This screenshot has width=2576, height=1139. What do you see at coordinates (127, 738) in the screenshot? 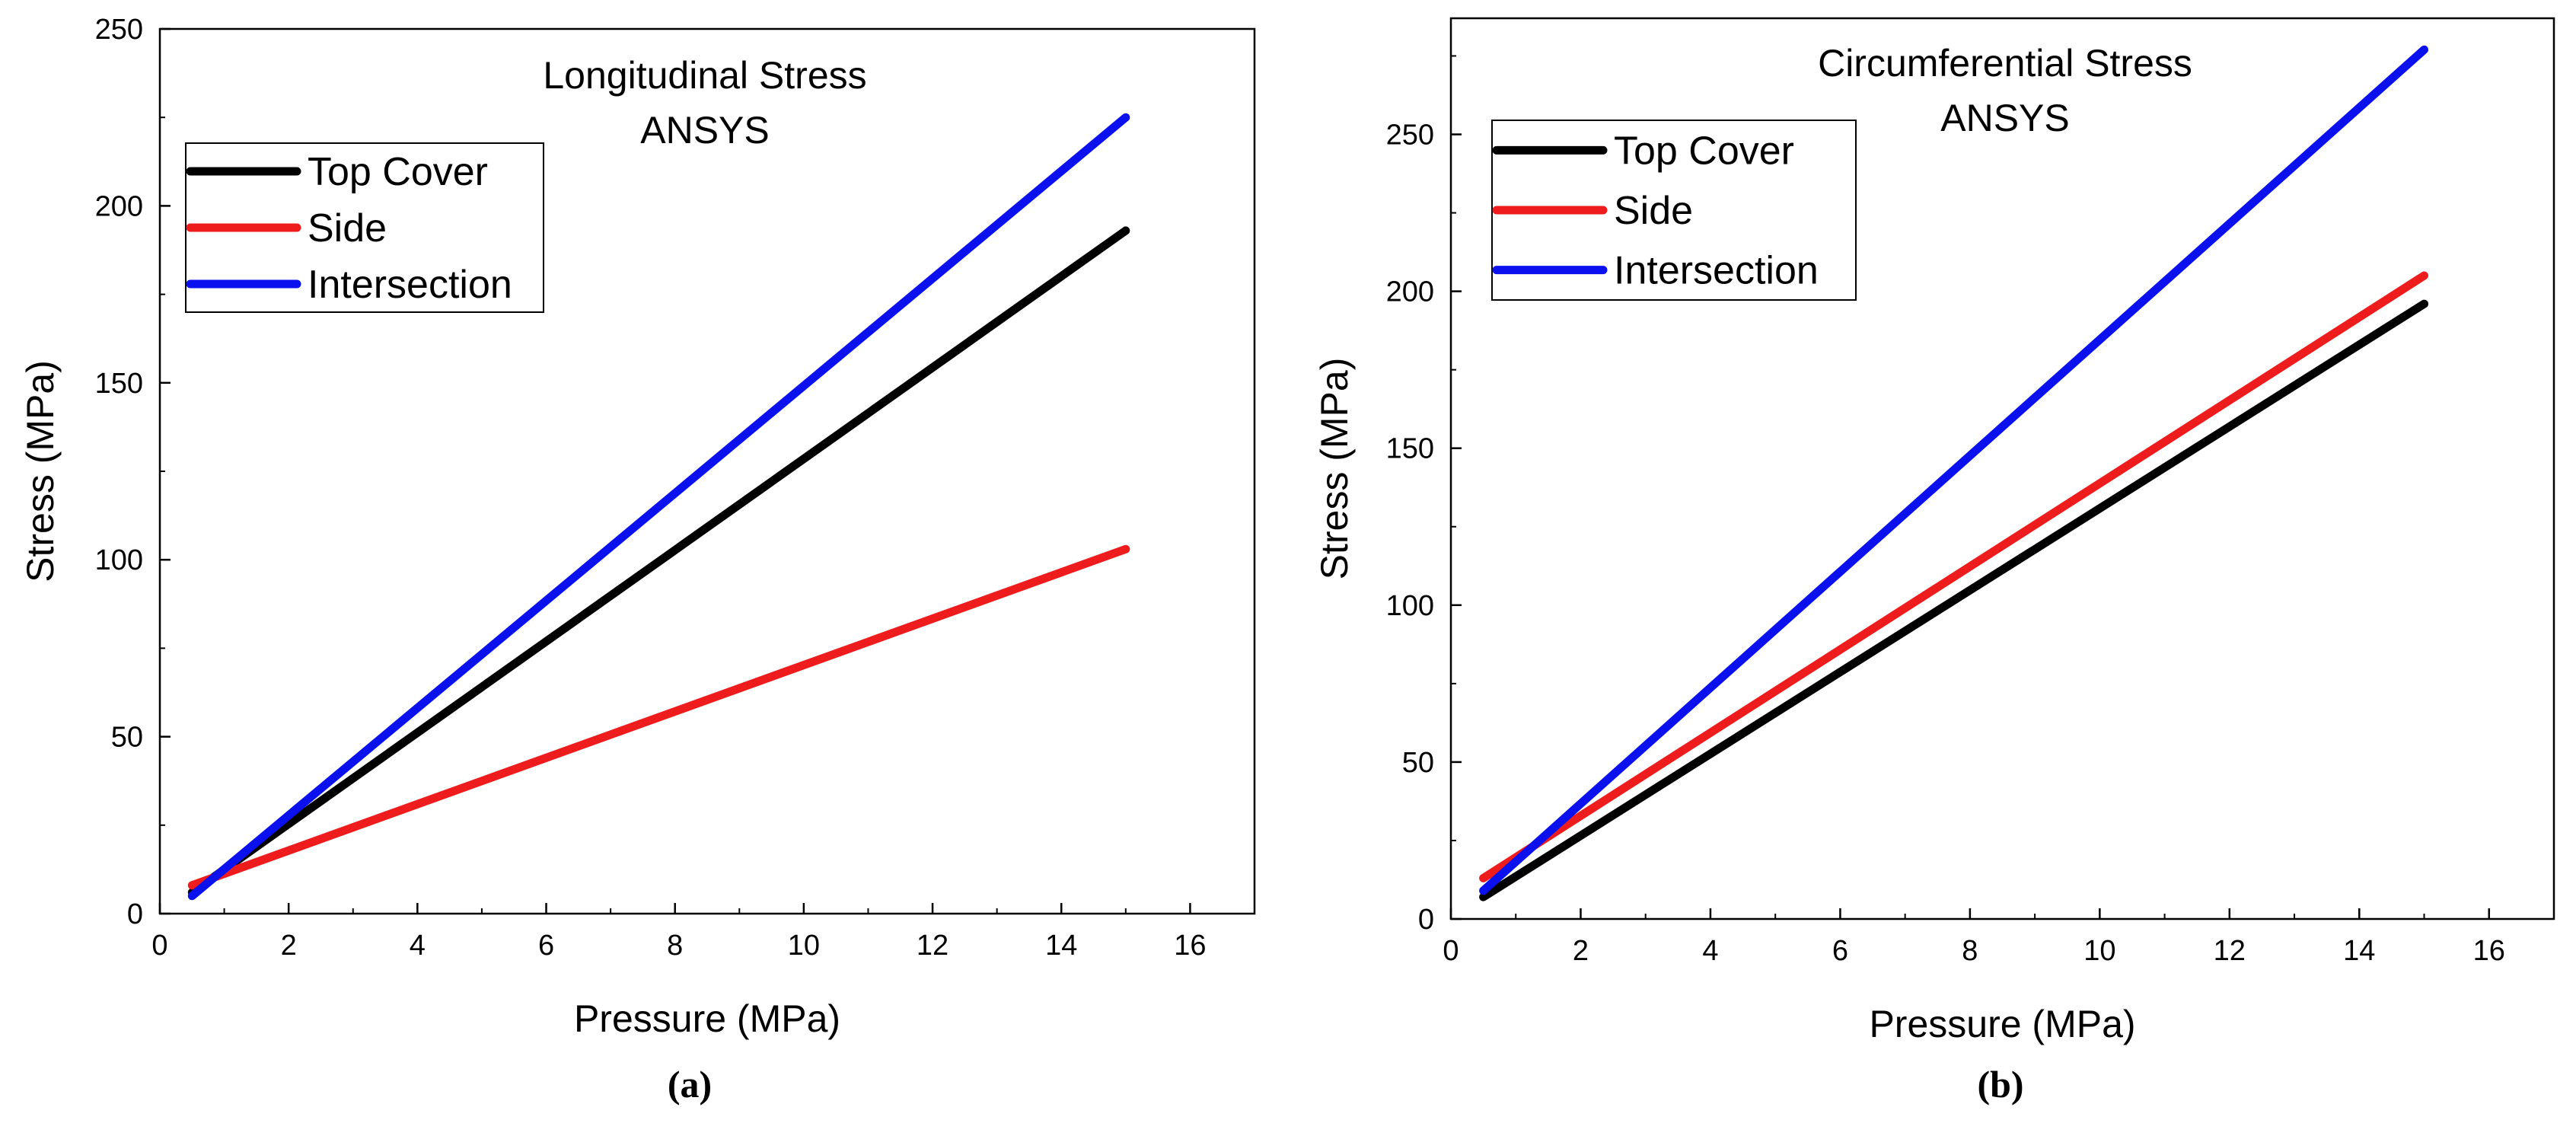
I see `y-tick-label-a: 50` at bounding box center [127, 738].